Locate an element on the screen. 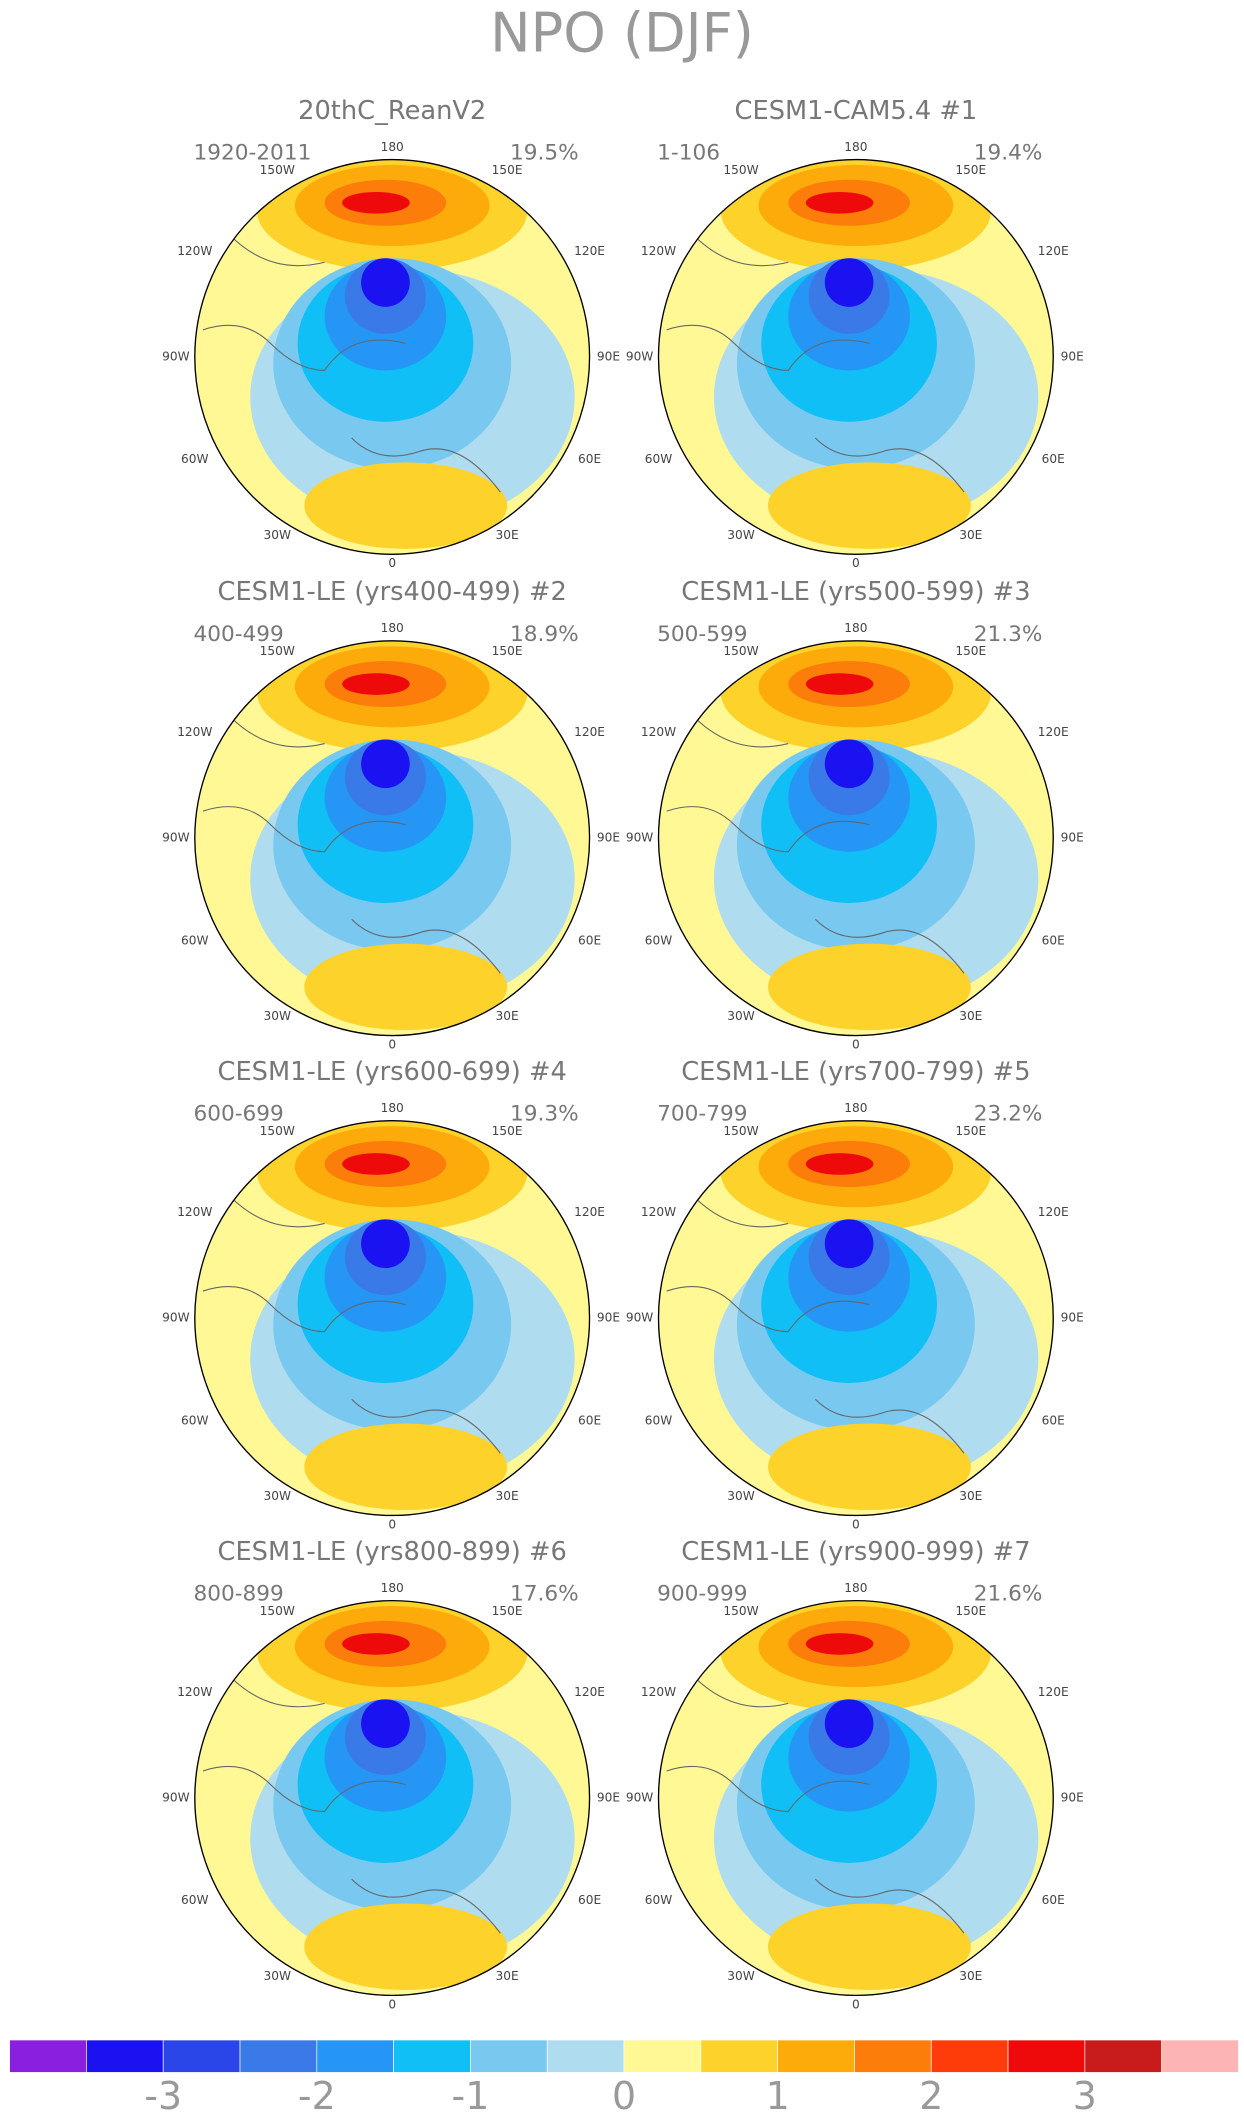 This screenshot has width=1244, height=2113. panel-title: CESM1-LE (yrs500-599) #3 is located at coordinates (855, 592).